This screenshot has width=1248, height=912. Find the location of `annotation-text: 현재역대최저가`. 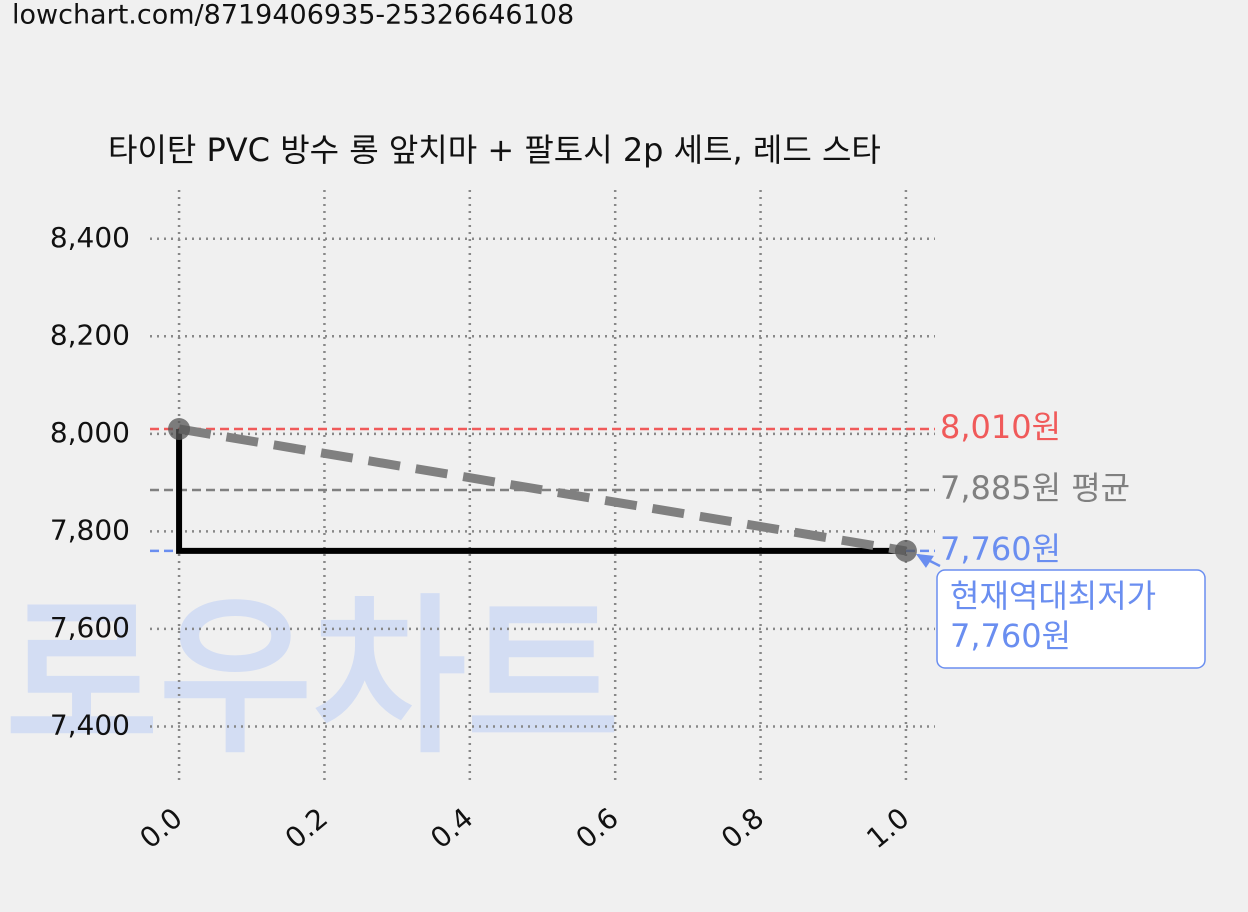

annotation-text: 현재역대최저가 is located at coordinates (1053, 596).